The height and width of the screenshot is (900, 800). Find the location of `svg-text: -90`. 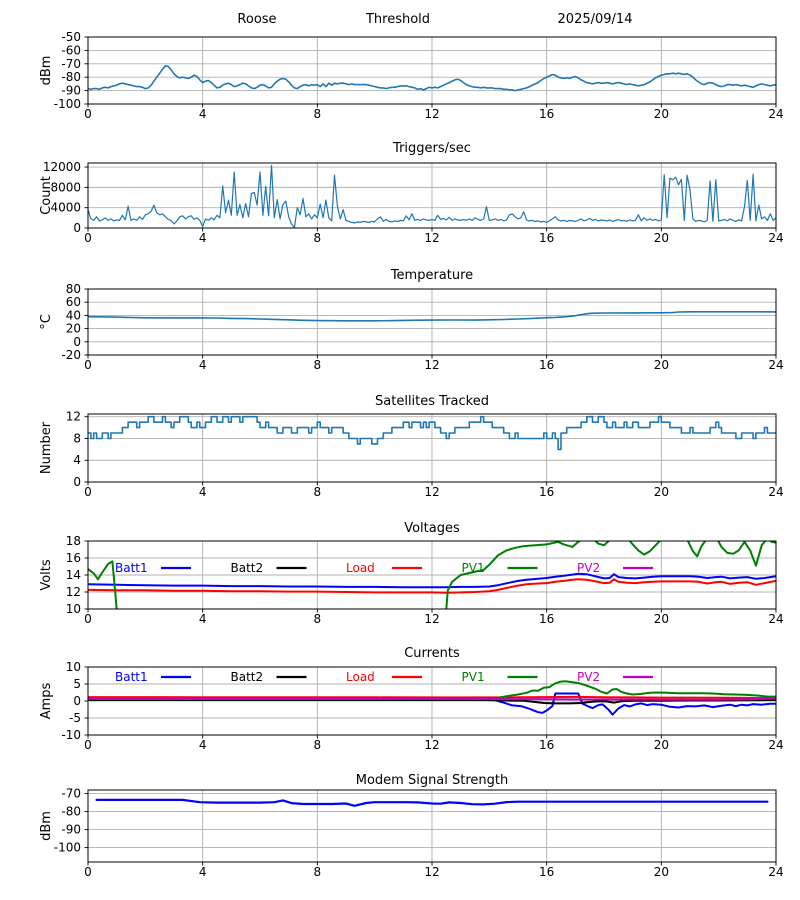

svg-text: -90 is located at coordinates (71, 91).